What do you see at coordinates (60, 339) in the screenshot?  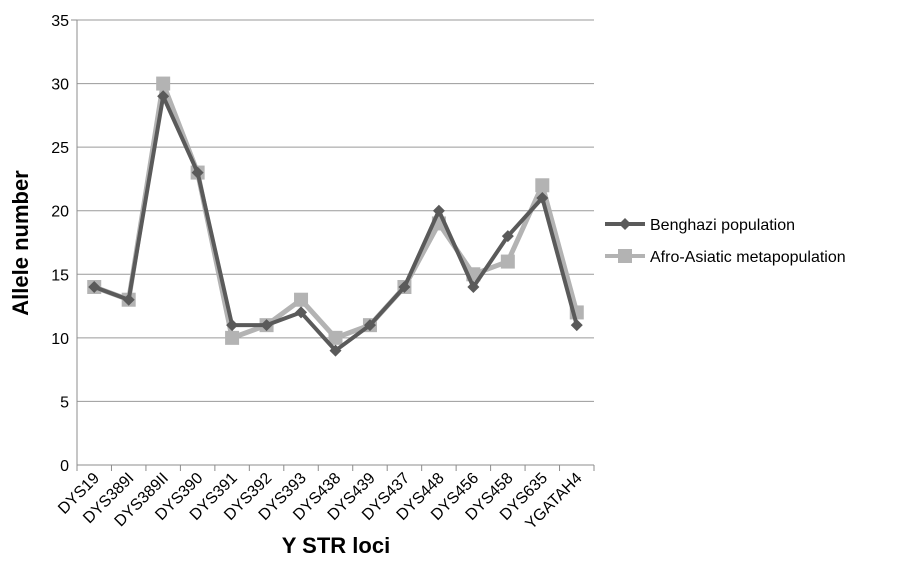 I see `y-tick-label: 10` at bounding box center [60, 339].